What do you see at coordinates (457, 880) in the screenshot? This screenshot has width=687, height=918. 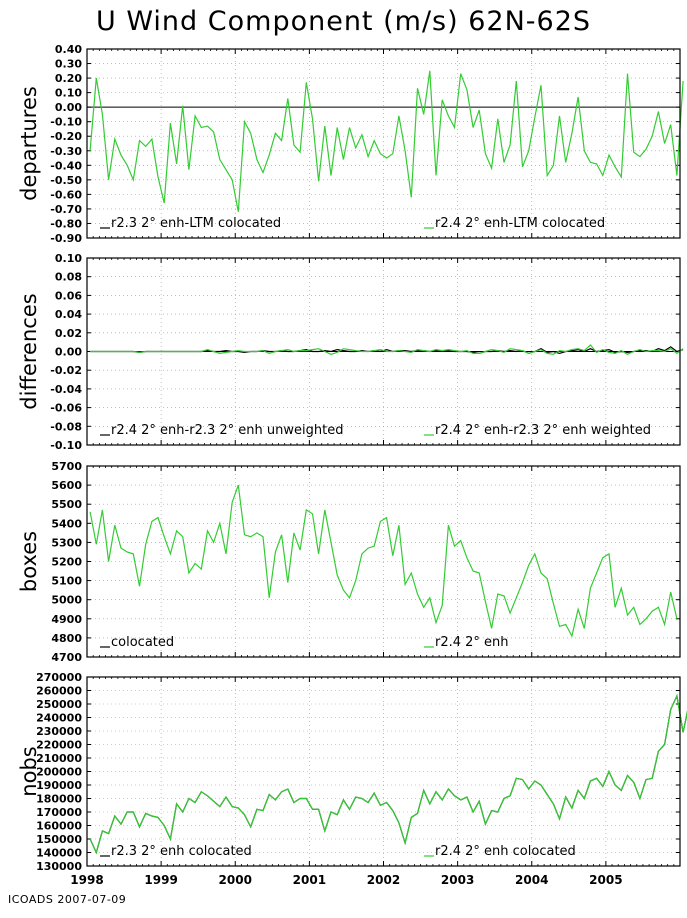 I see `x-tick-label: 2003` at bounding box center [457, 880].